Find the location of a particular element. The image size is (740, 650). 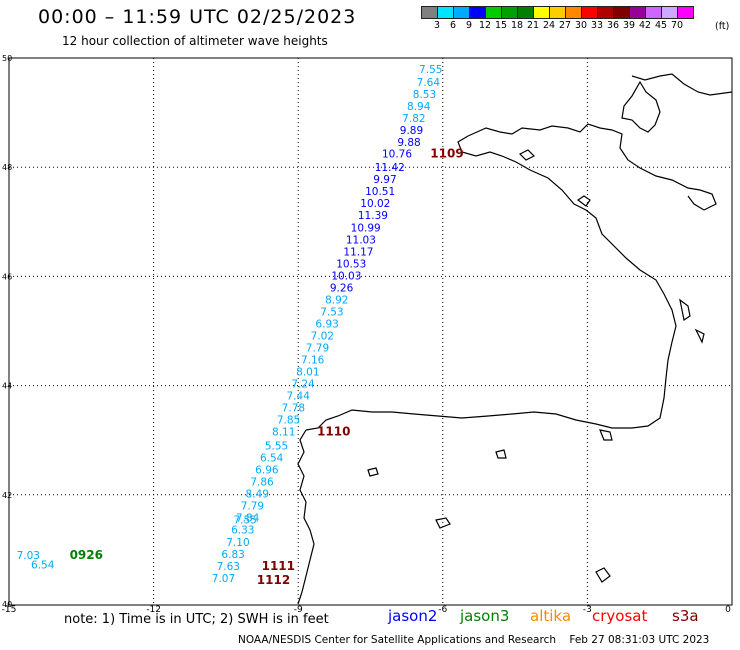

wave-height-value: 7.02 is located at coordinates (322, 336).